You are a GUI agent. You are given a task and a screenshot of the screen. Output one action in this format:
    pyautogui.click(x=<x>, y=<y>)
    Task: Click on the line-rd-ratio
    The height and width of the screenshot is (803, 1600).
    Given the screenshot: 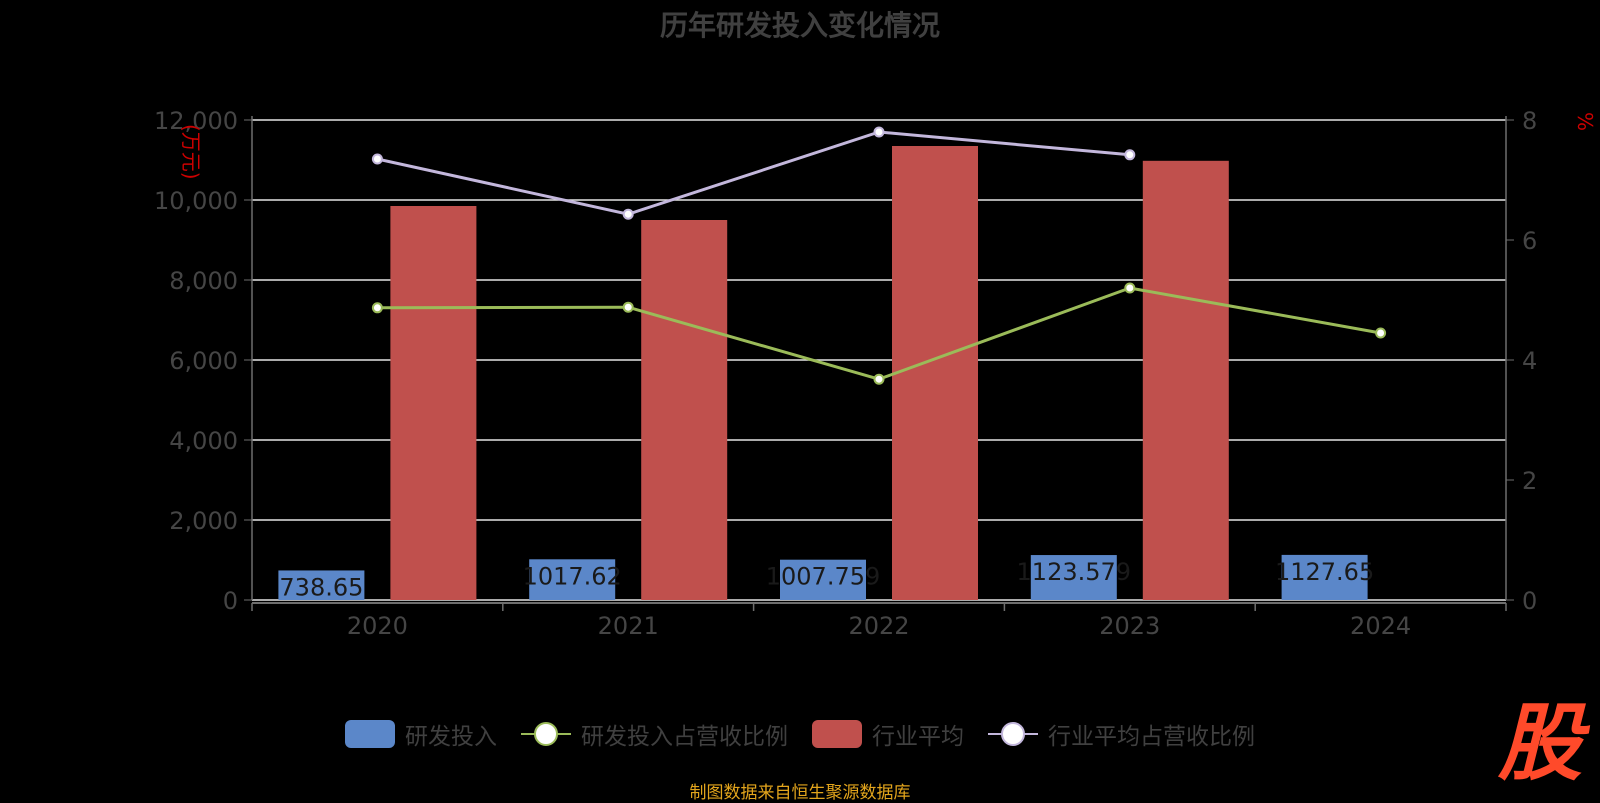 What is the action you would take?
    pyautogui.click(x=879, y=333)
    